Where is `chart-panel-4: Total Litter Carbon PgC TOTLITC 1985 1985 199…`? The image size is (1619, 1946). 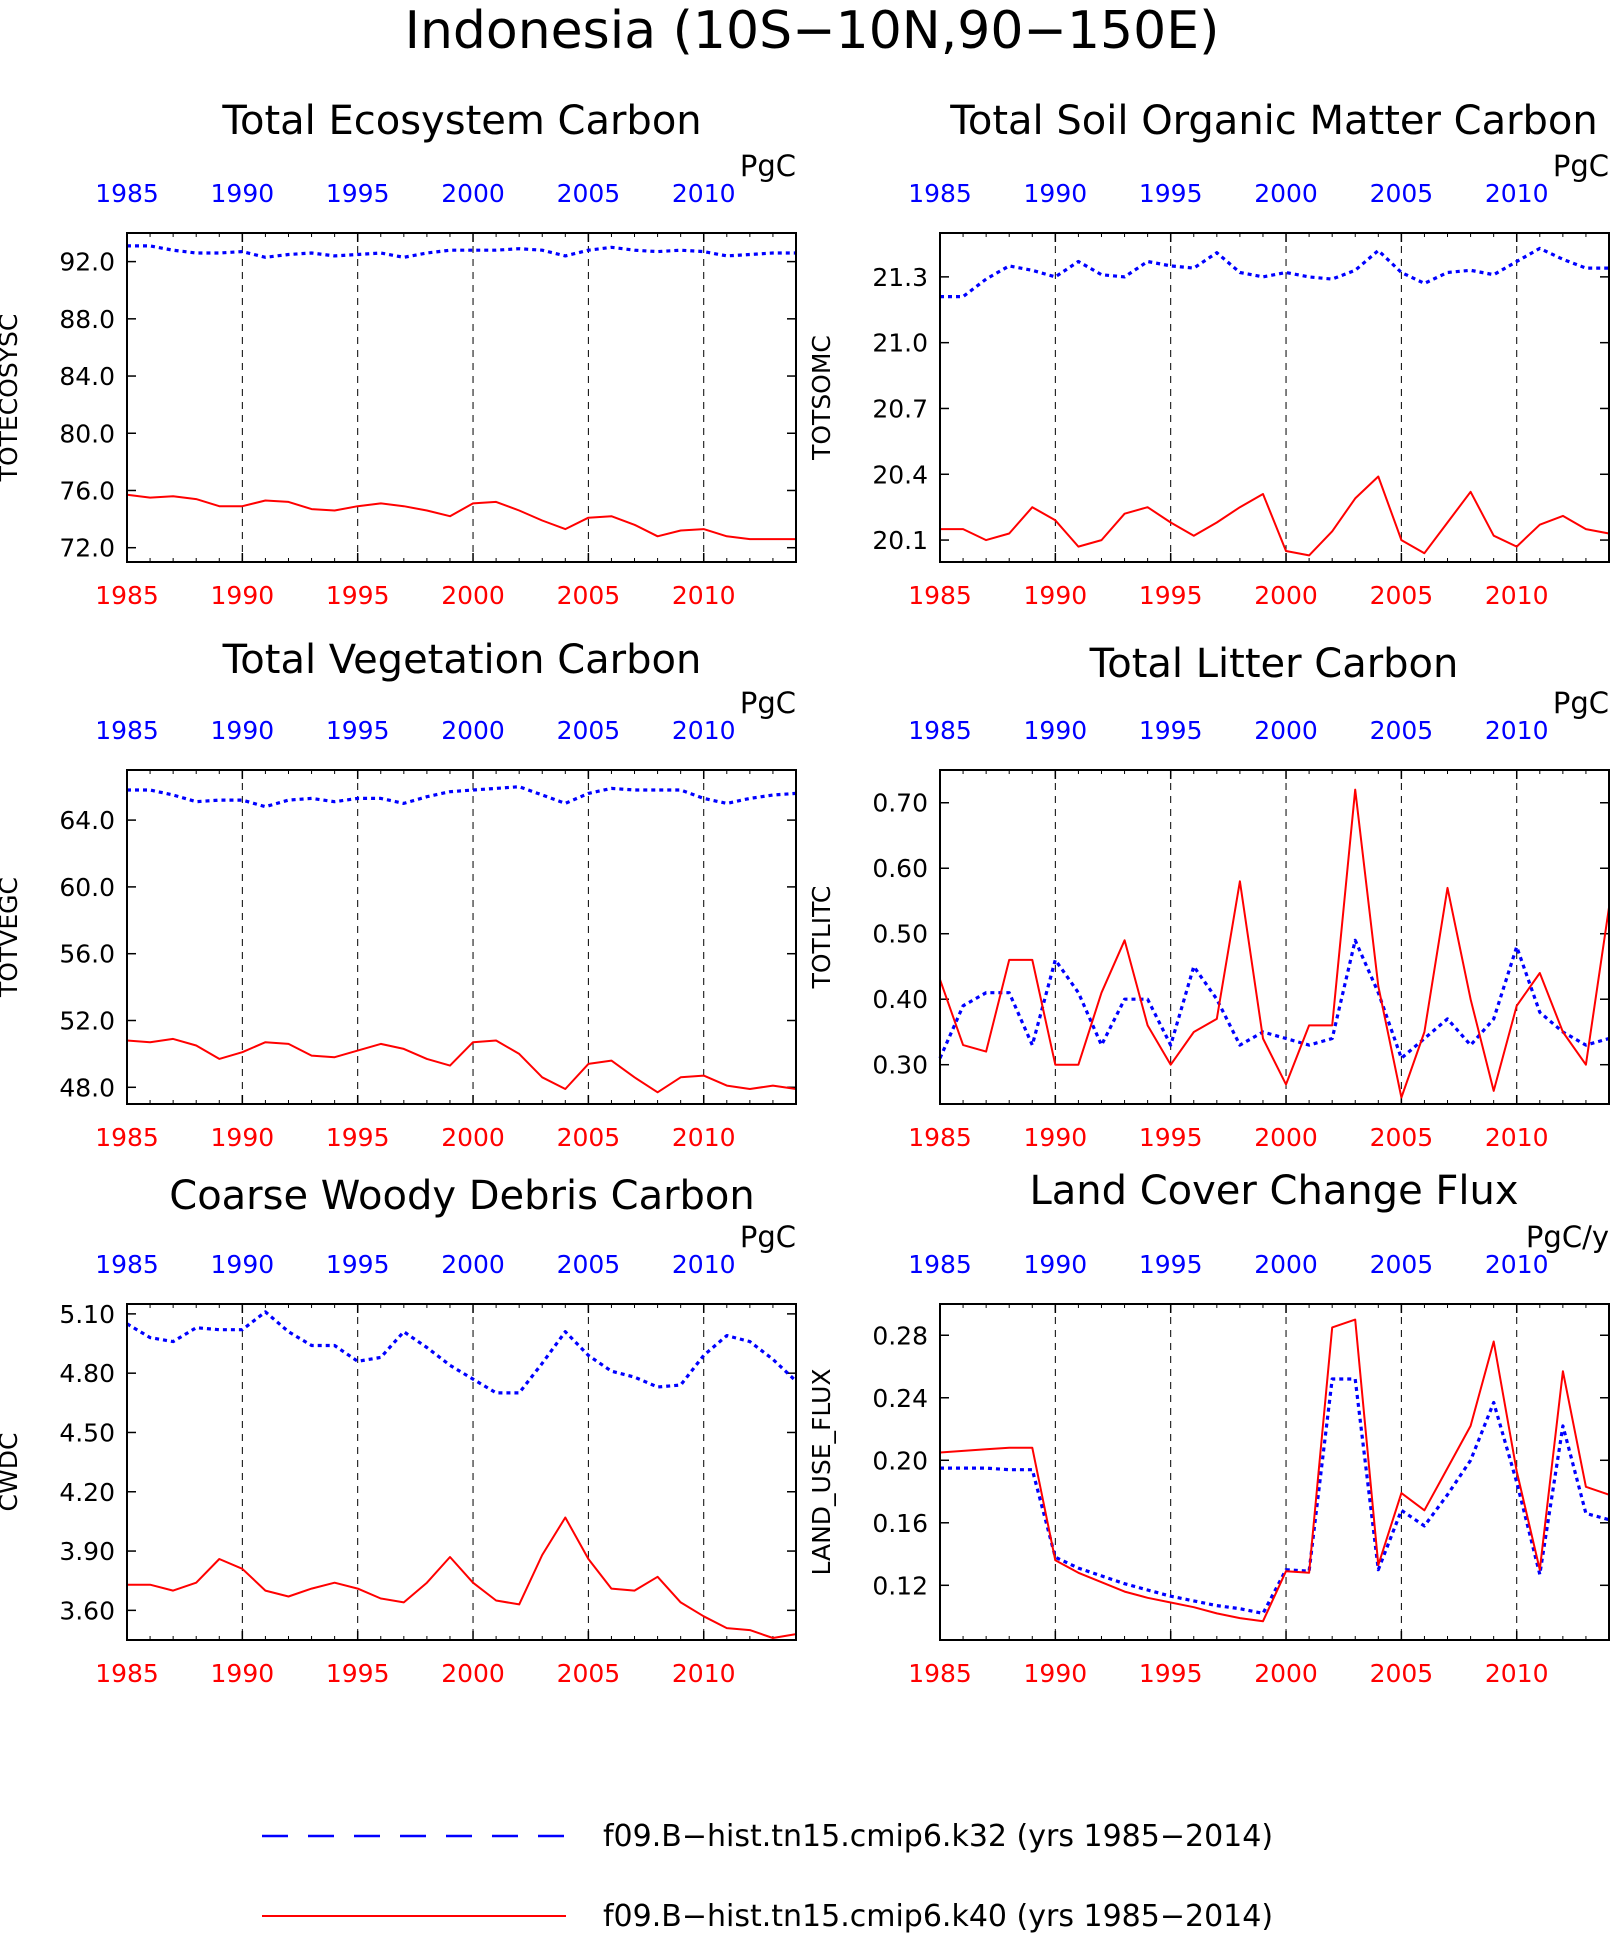
chart-panel-4: Total Litter Carbon PgC TOTLITC 1985 1985 199… is located at coordinates (1208, 896).